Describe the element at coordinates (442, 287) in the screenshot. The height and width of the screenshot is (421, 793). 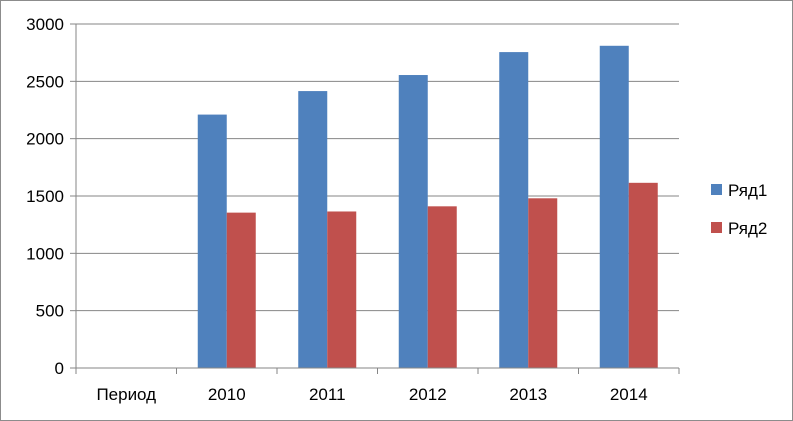
I see `bar-2-2012` at that location.